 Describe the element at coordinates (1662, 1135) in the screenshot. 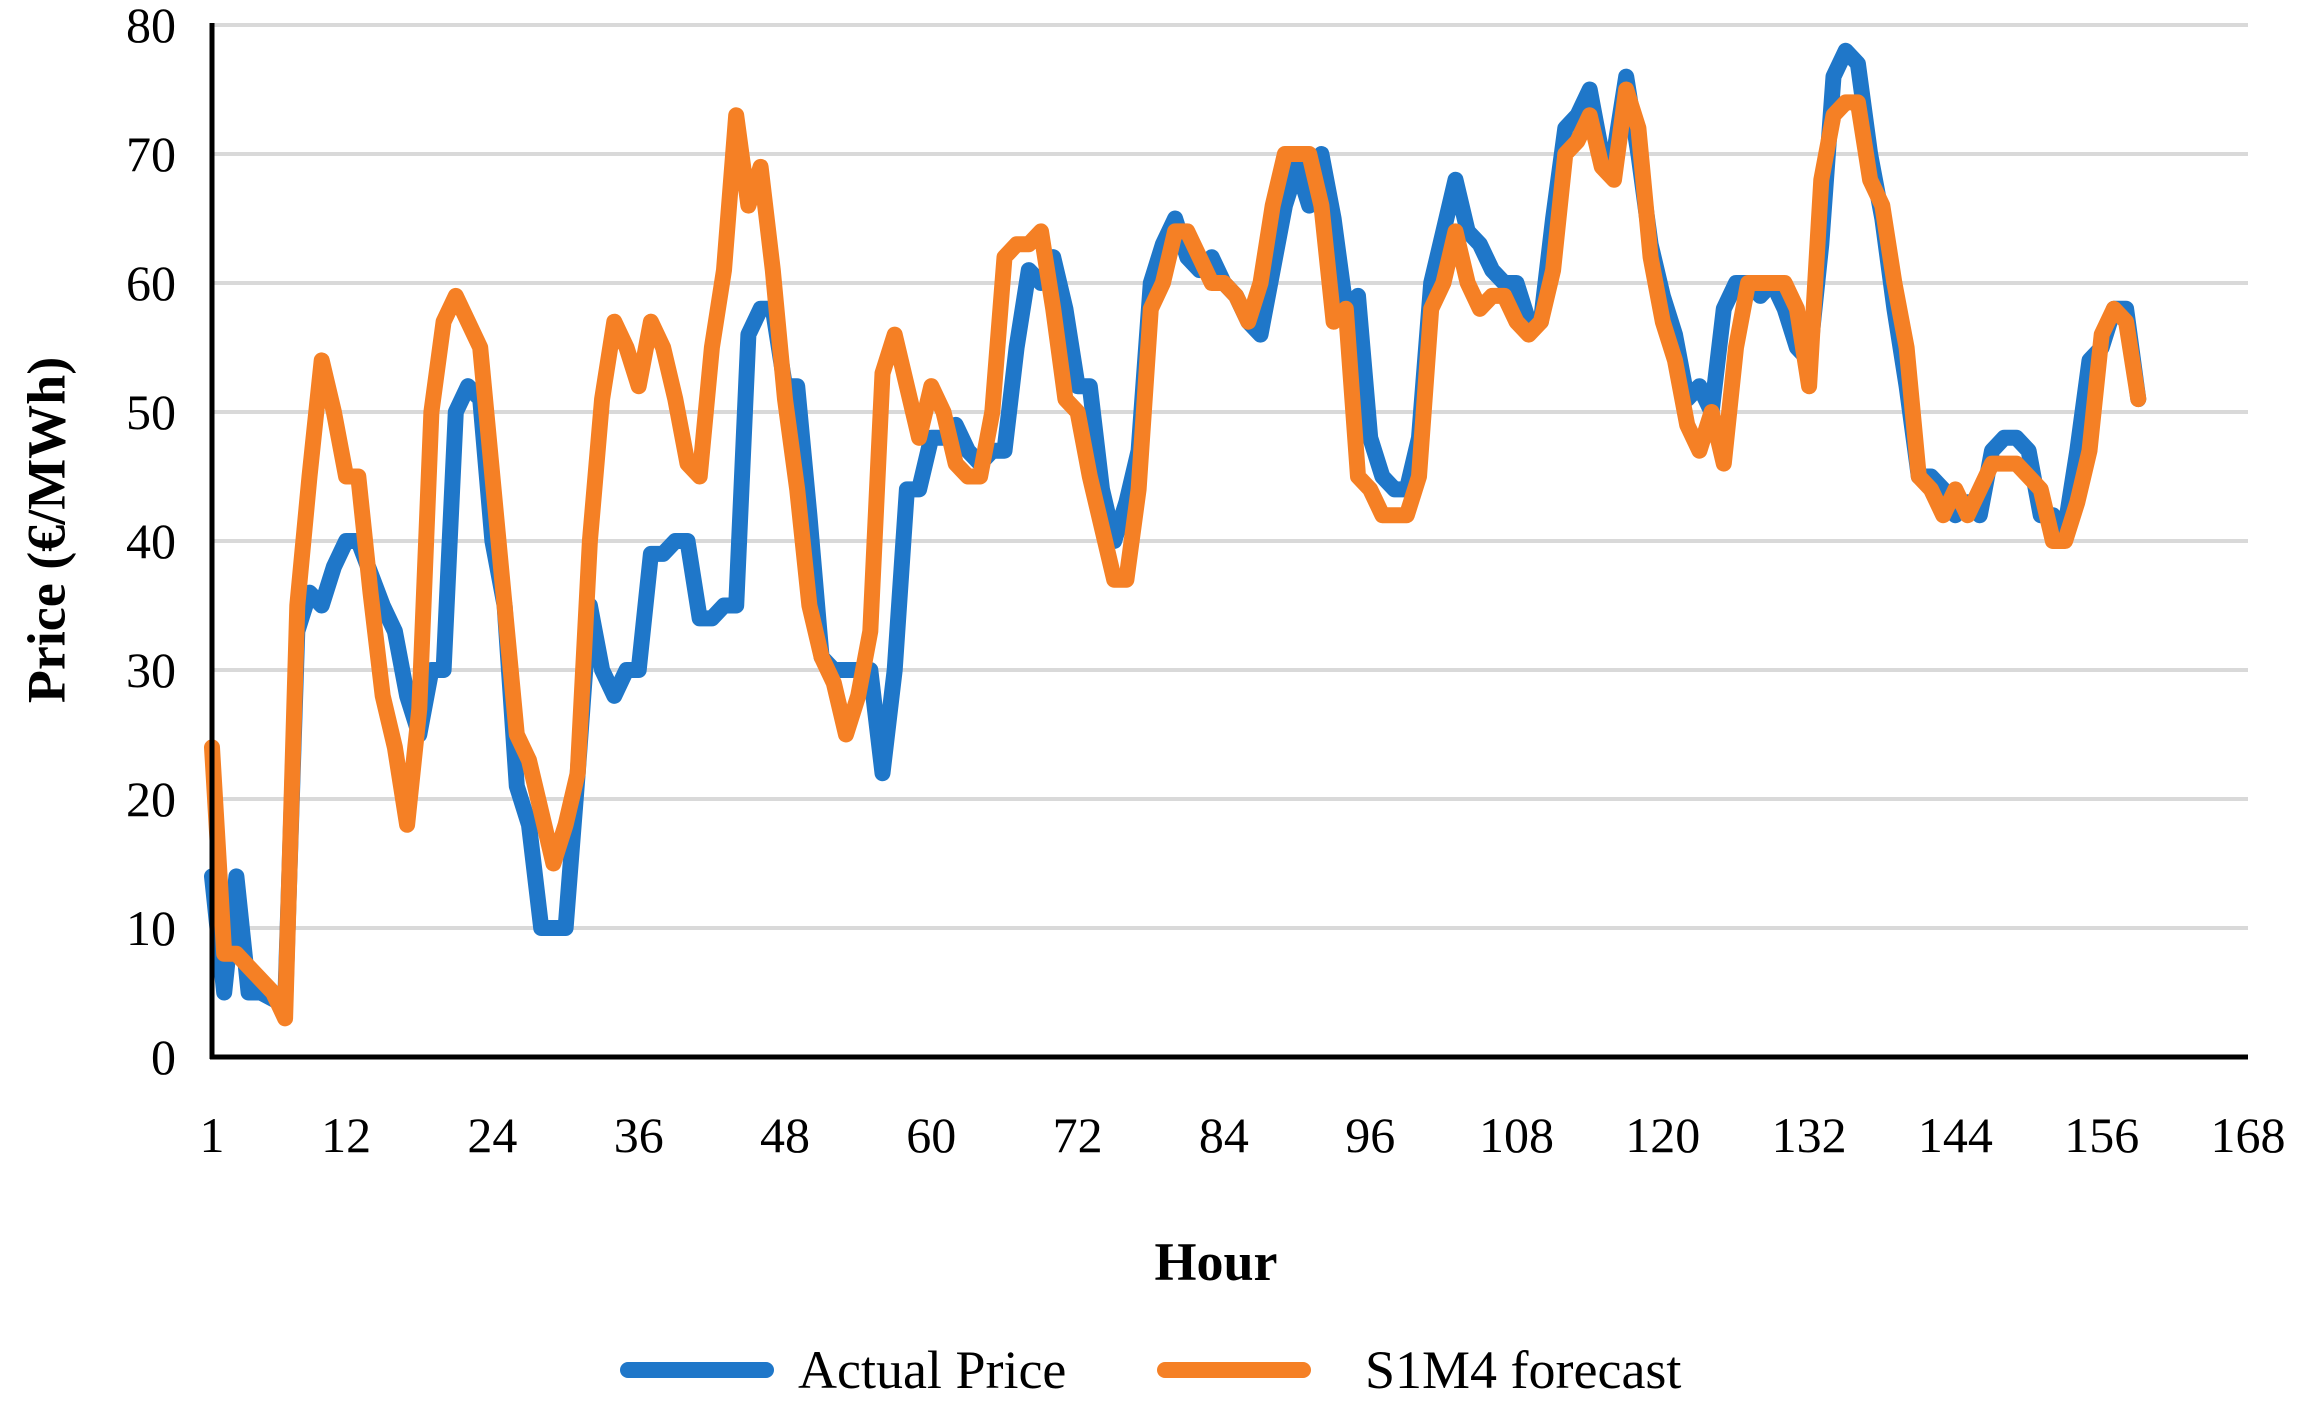

I see `x-tick-label: 120` at that location.